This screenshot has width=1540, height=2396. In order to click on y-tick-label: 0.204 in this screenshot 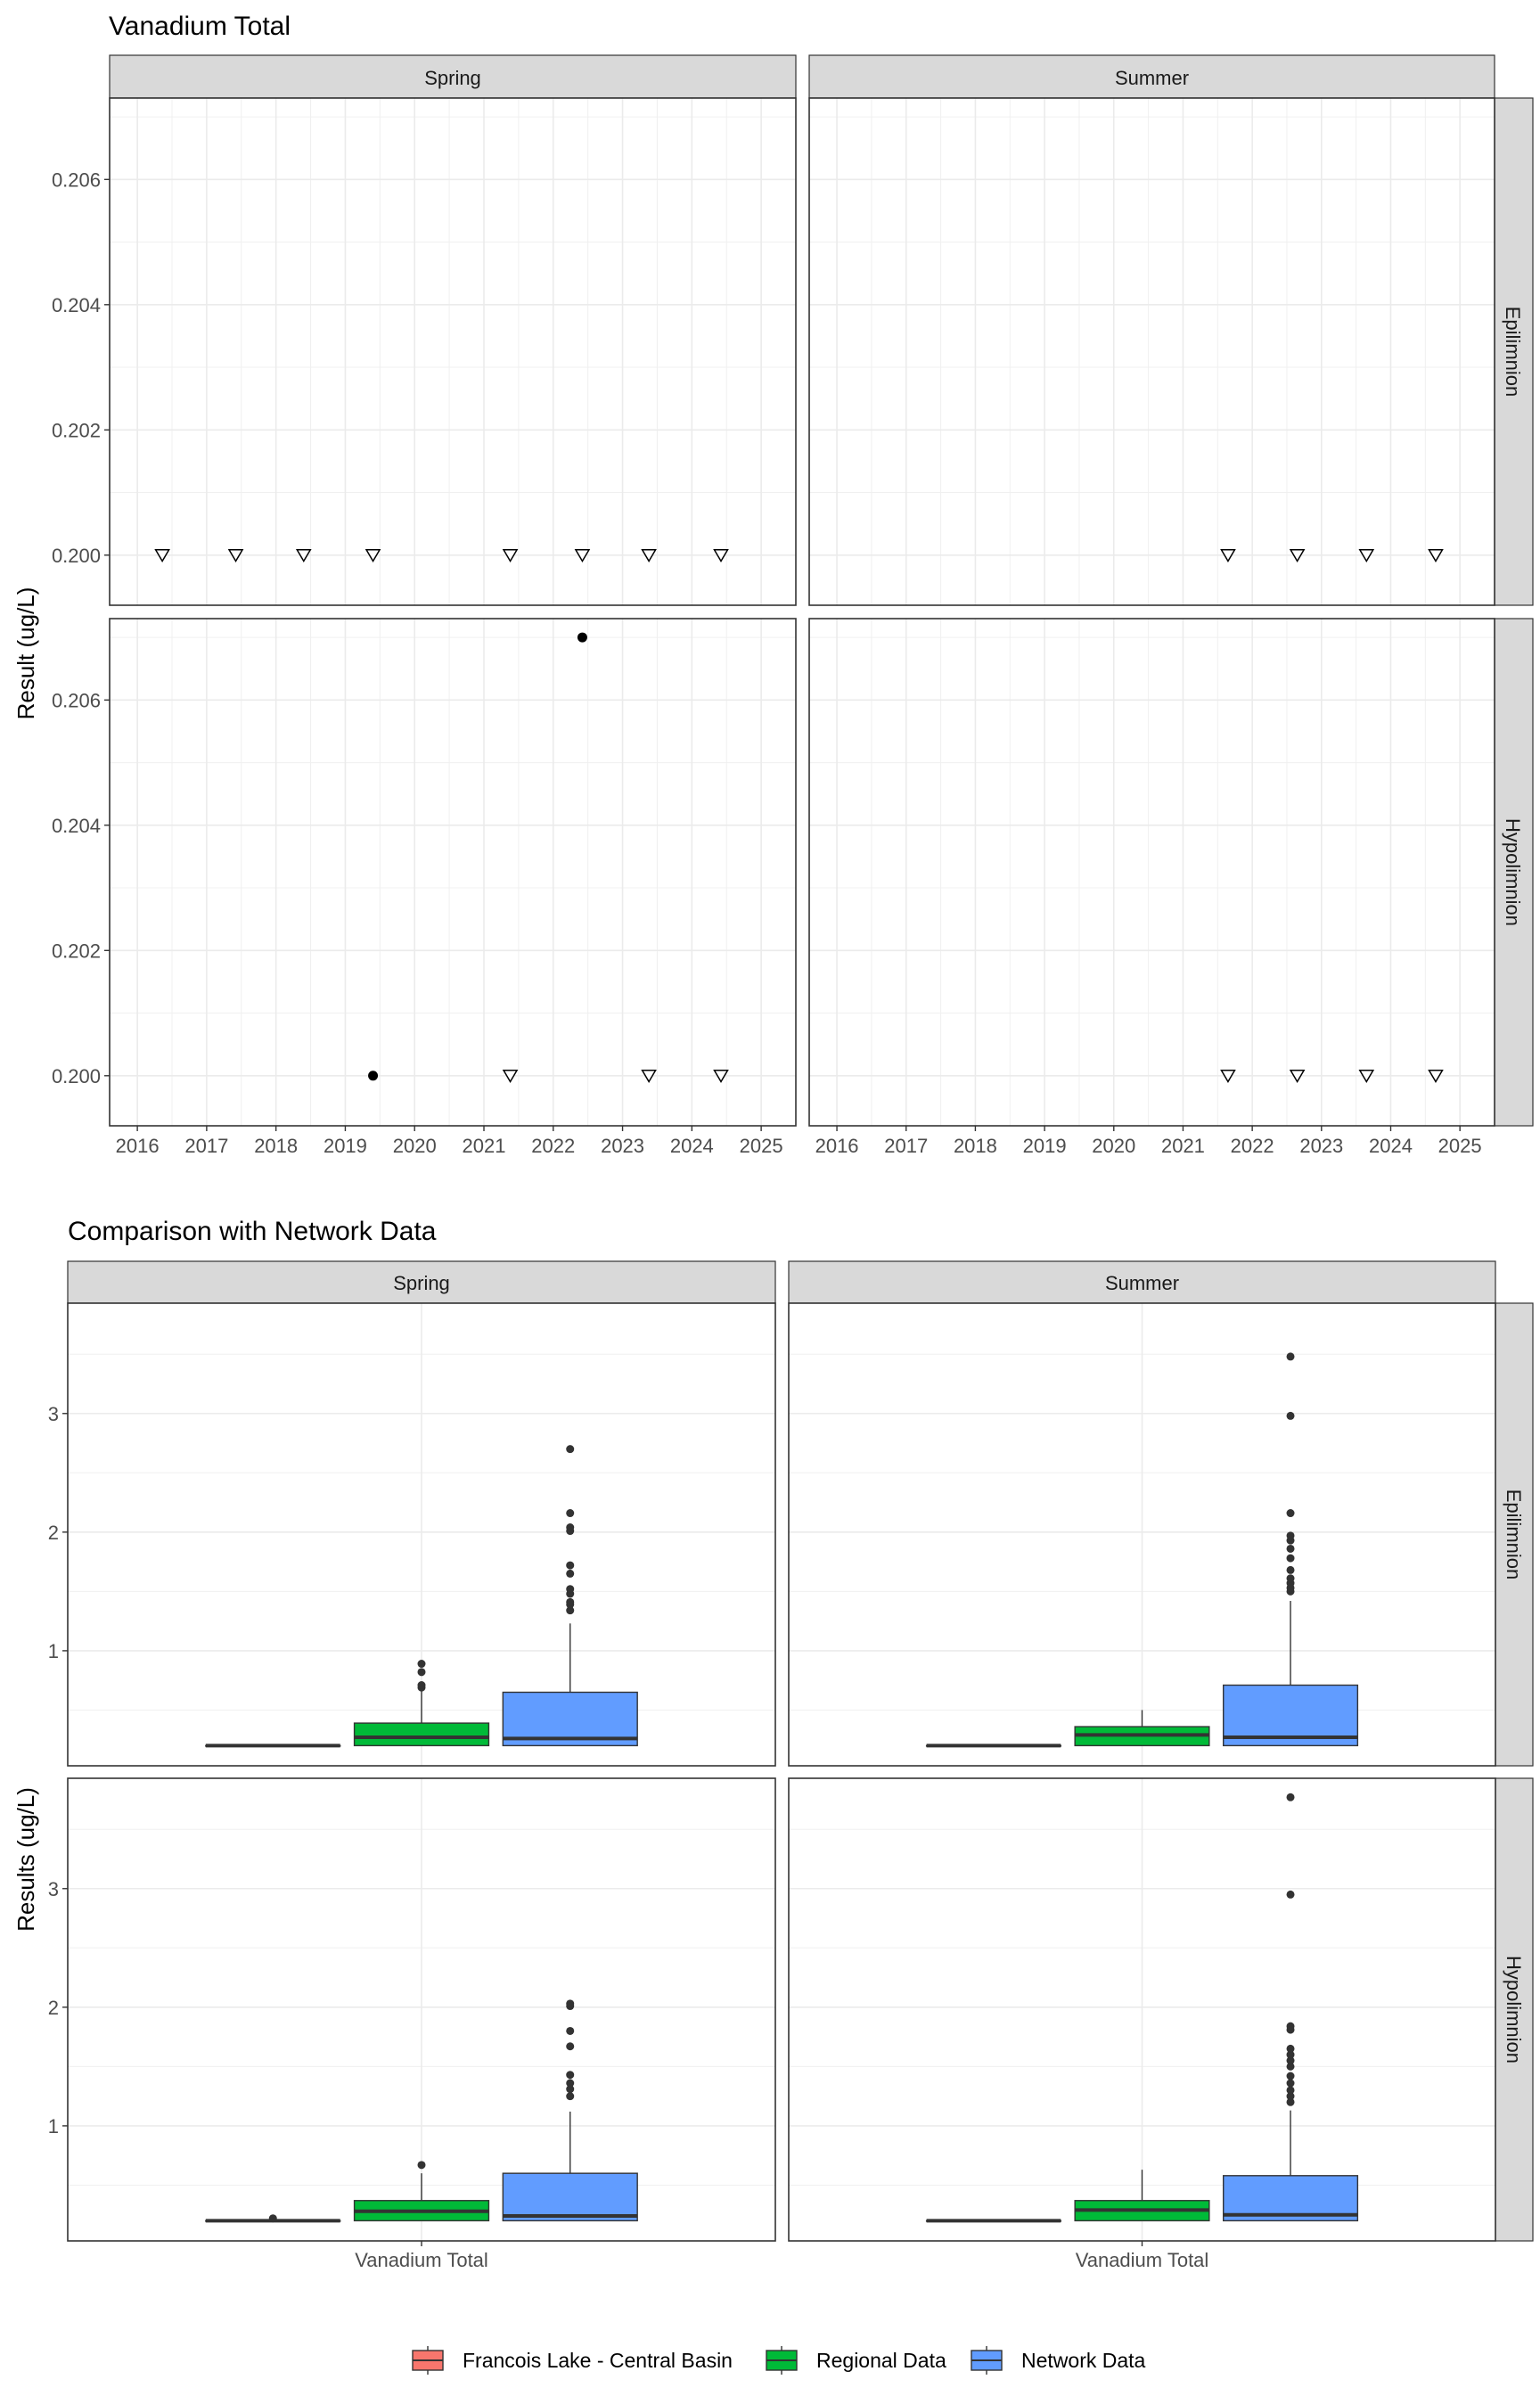, I will do `click(76, 826)`.